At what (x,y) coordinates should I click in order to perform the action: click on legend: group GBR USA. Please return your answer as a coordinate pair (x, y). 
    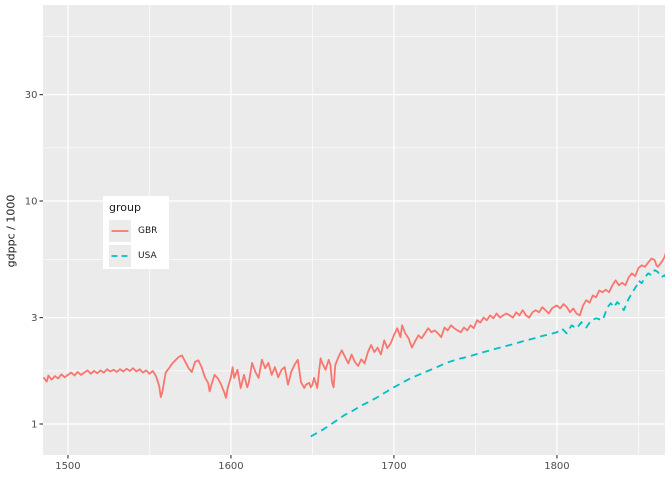
    Looking at the image, I should click on (136, 232).